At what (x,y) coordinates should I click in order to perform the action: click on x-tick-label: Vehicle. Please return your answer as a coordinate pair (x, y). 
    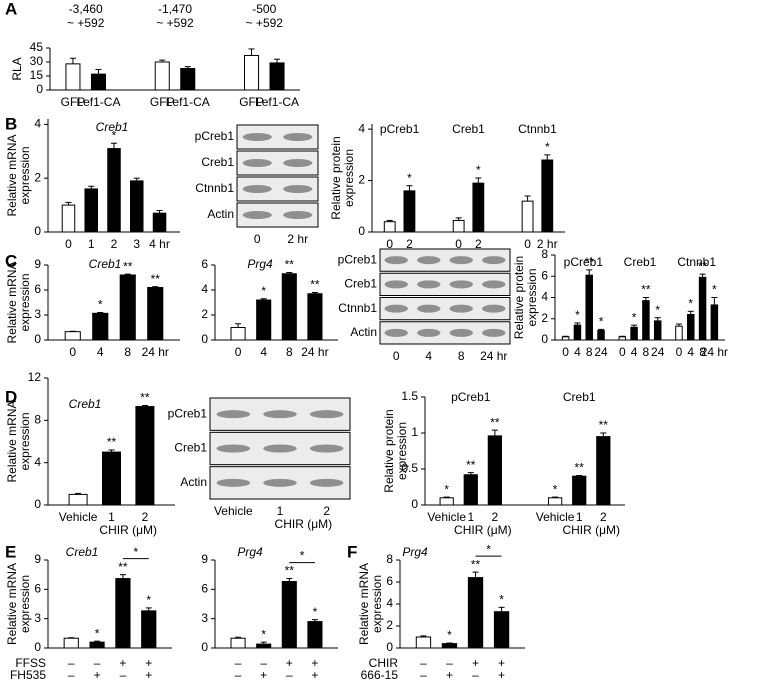
    Looking at the image, I should click on (78, 517).